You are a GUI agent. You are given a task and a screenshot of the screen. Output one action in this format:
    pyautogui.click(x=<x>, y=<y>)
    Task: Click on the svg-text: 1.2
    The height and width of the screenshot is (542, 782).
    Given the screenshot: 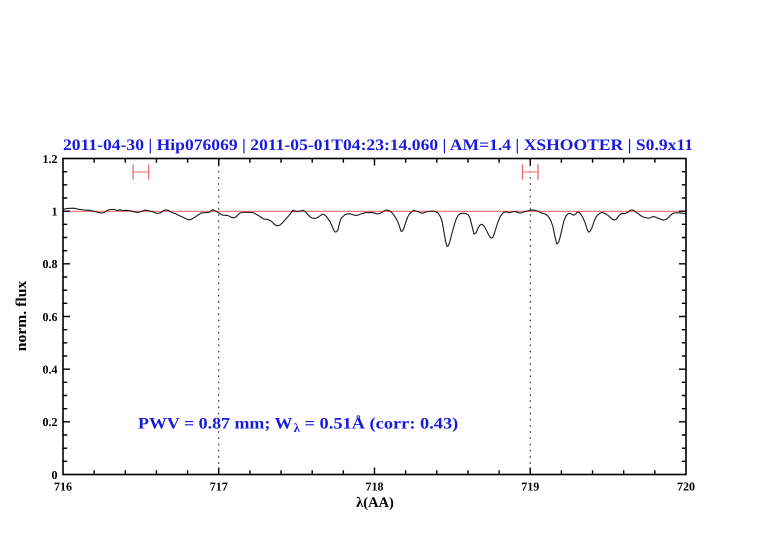 What is the action you would take?
    pyautogui.click(x=50, y=159)
    